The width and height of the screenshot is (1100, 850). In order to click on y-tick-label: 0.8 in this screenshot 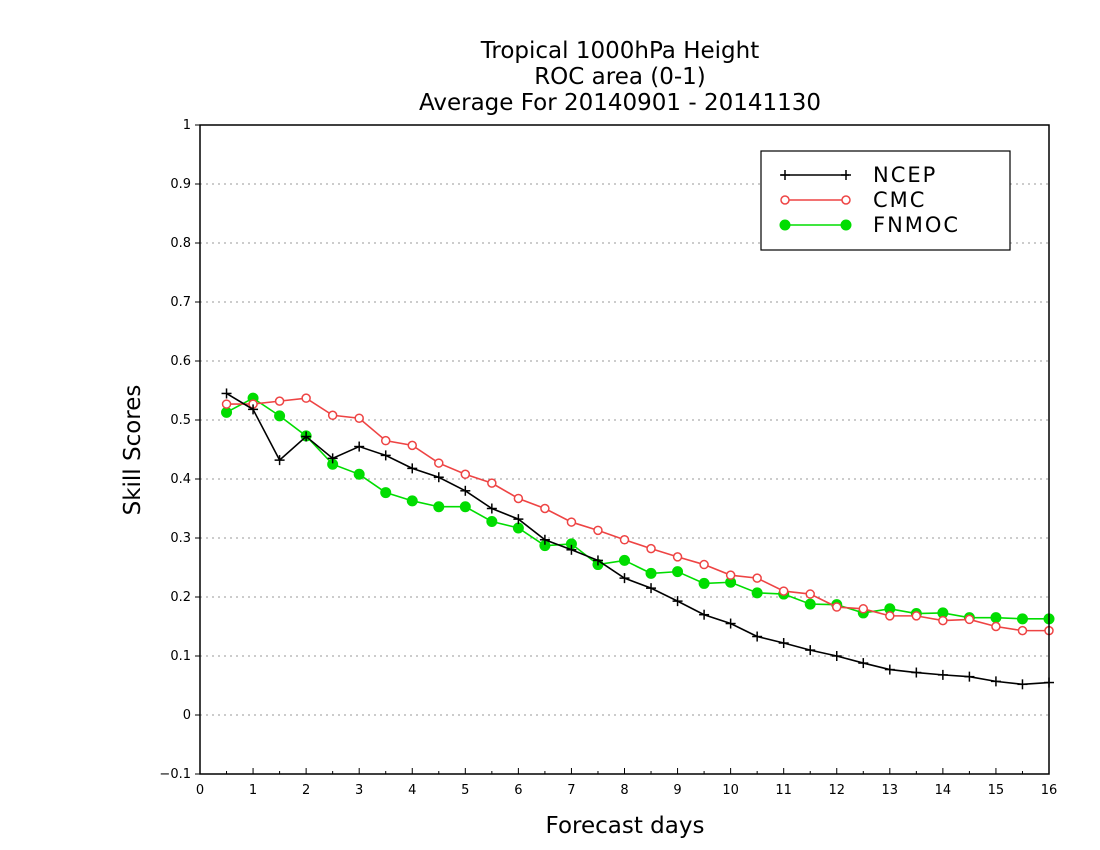, I will do `click(180, 243)`.